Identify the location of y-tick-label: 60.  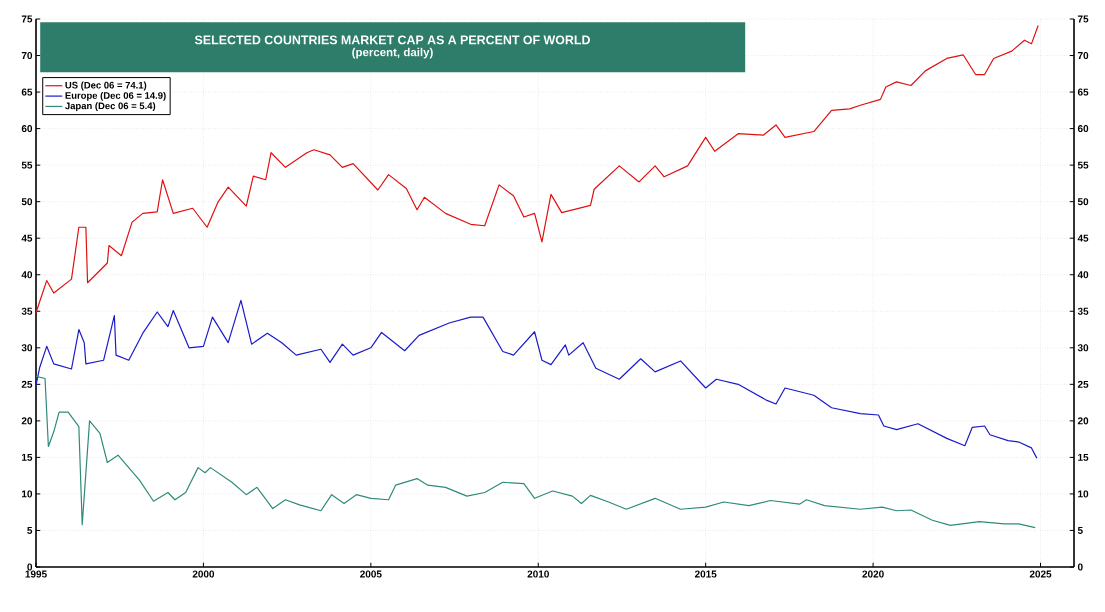
(27, 129).